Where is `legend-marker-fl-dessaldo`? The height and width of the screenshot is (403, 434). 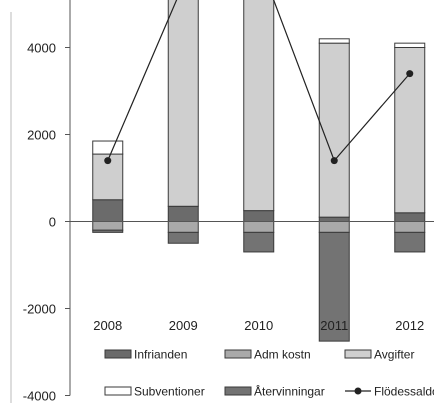 legend-marker-fl-dessaldo is located at coordinates (358, 391).